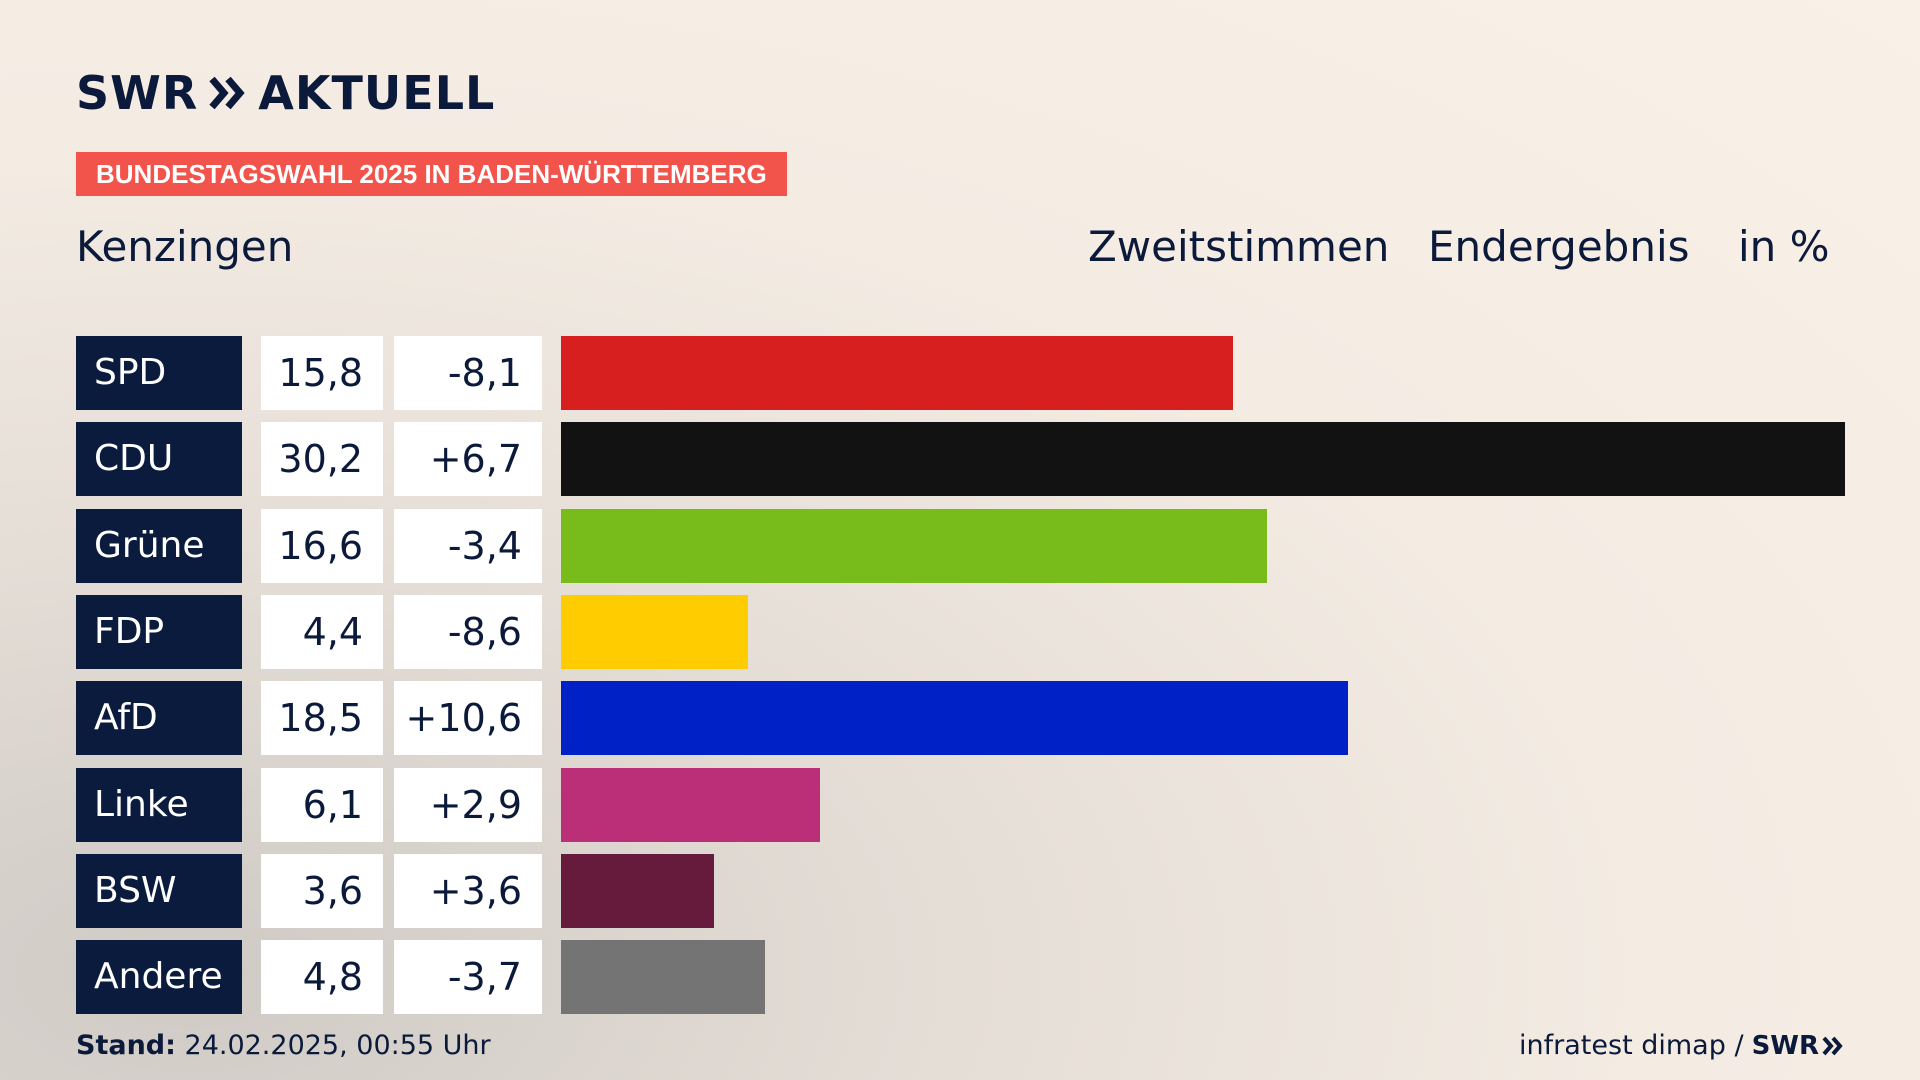  Describe the element at coordinates (960, 631) in the screenshot. I see `result-row-fdp: FDP 4,4 -8,6` at that location.